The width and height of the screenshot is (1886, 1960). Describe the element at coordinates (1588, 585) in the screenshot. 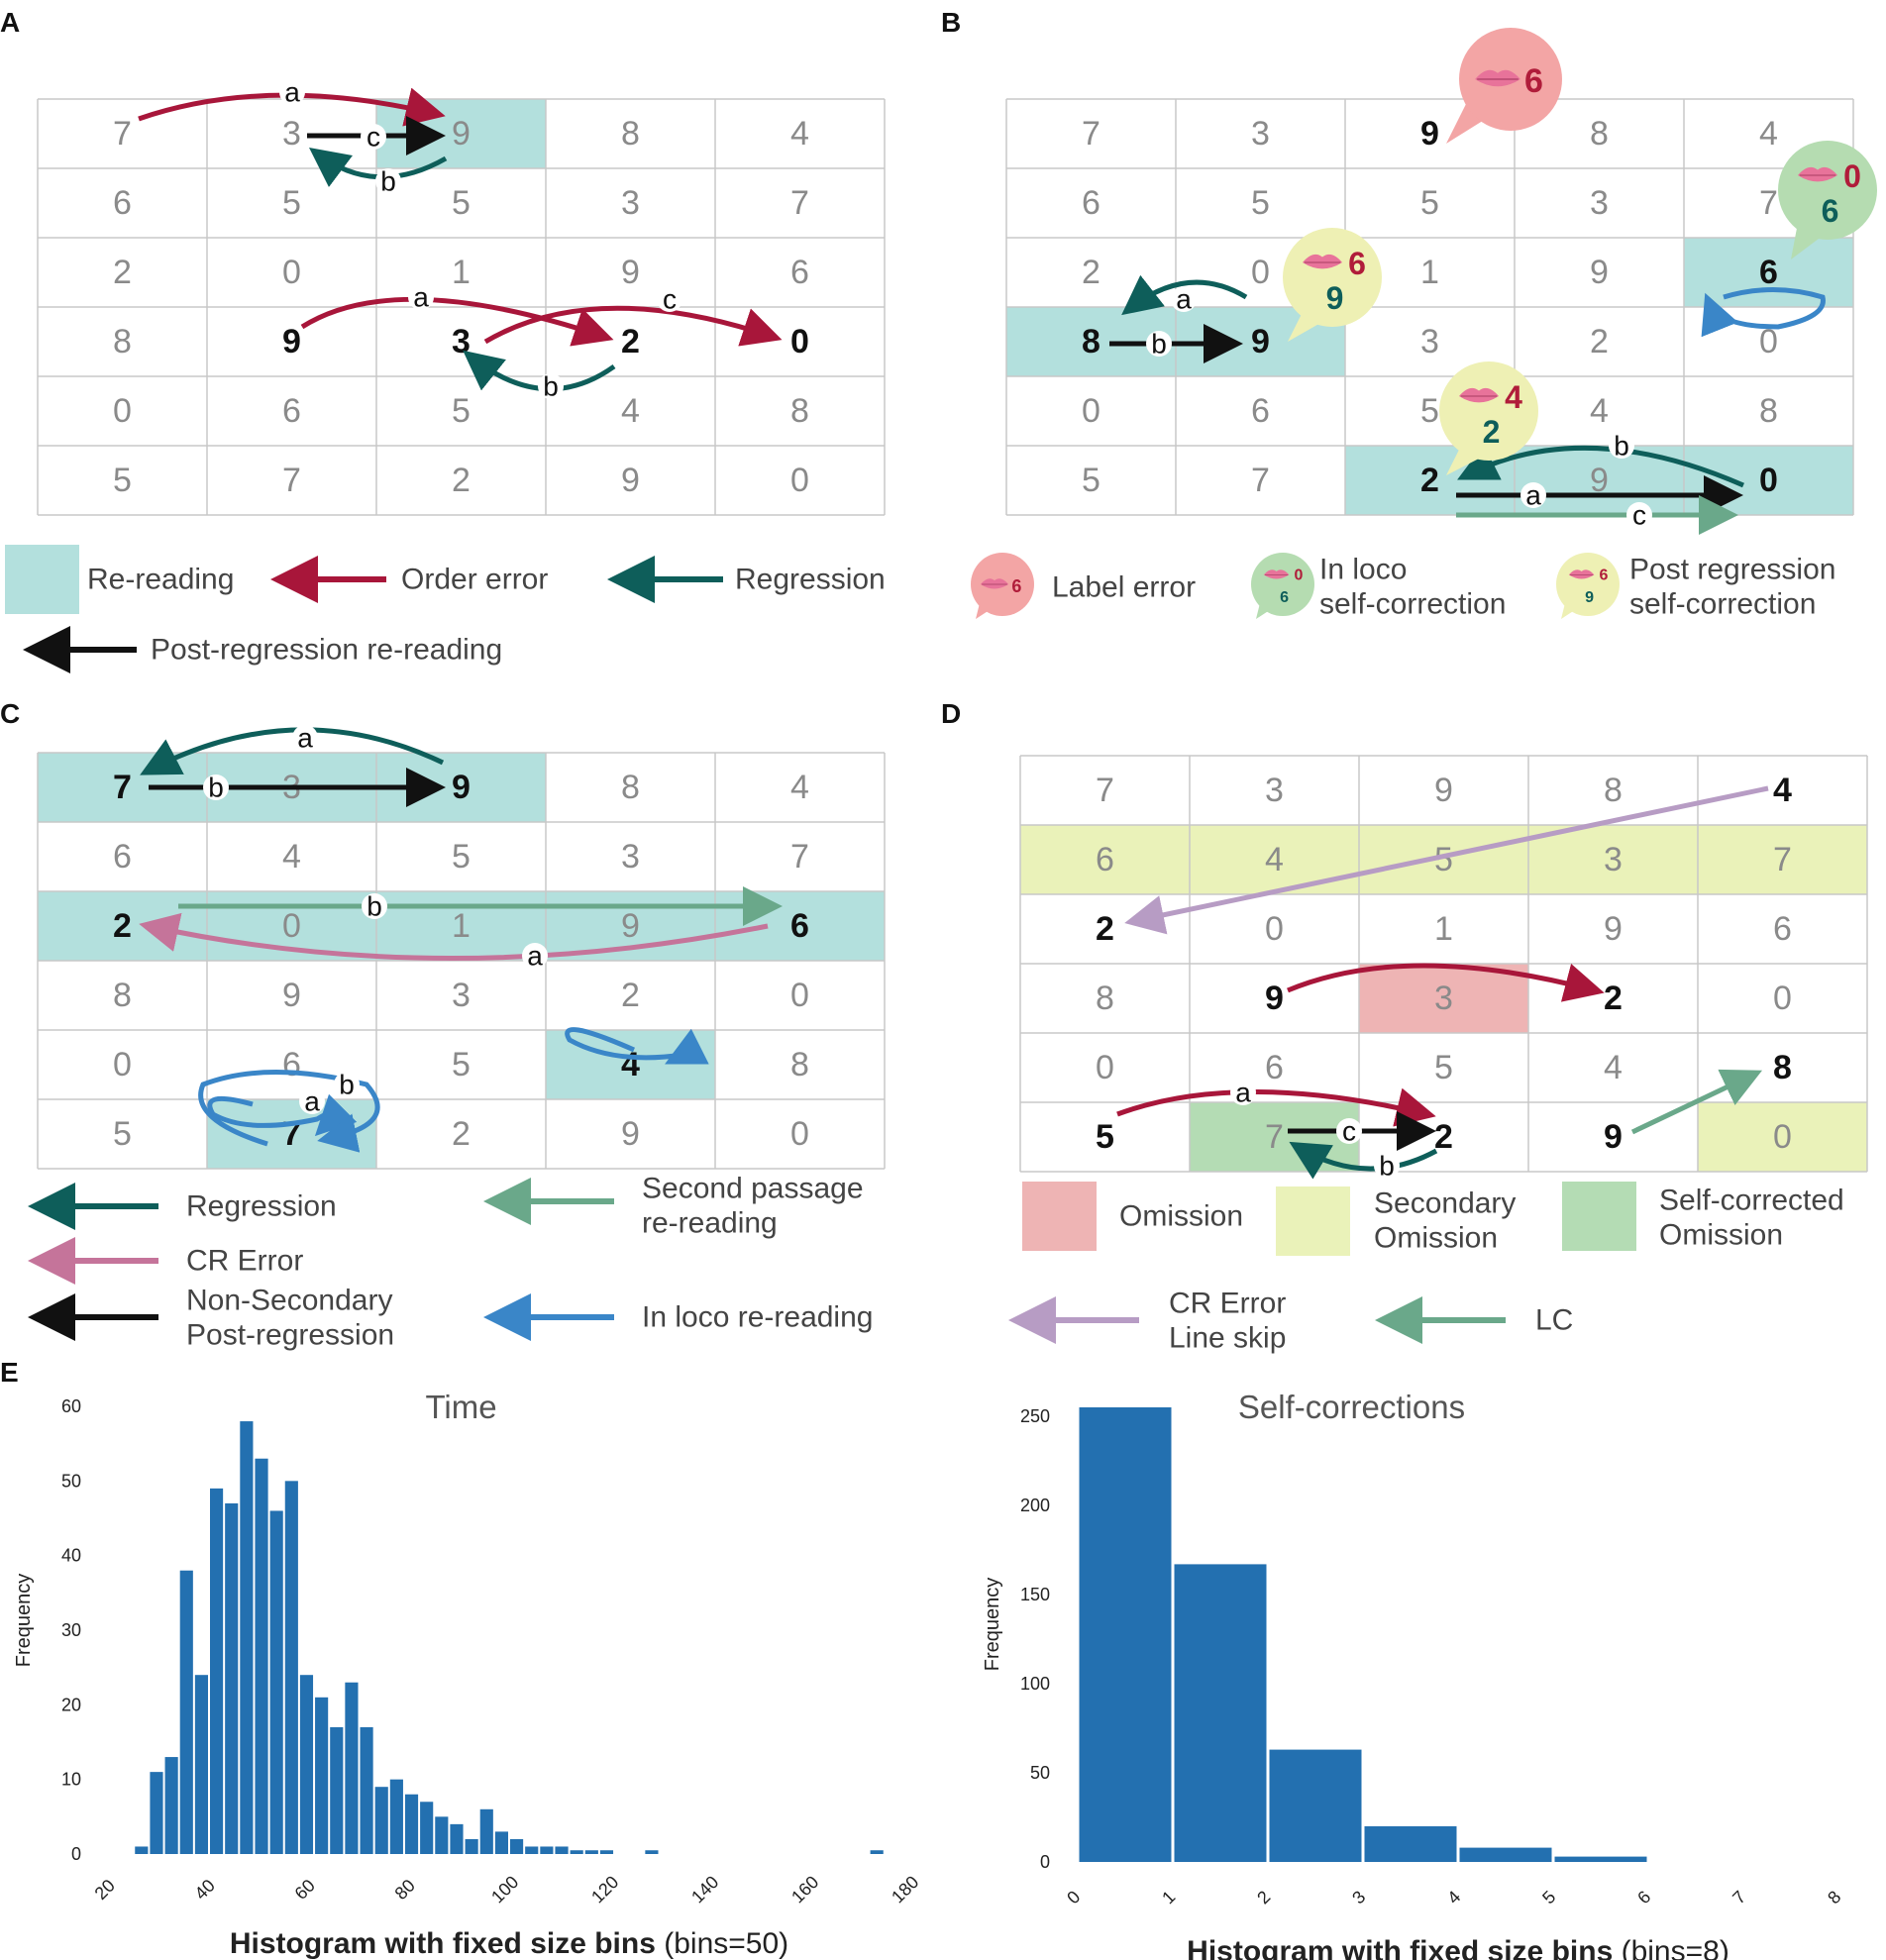

I see `speech-bubble` at that location.